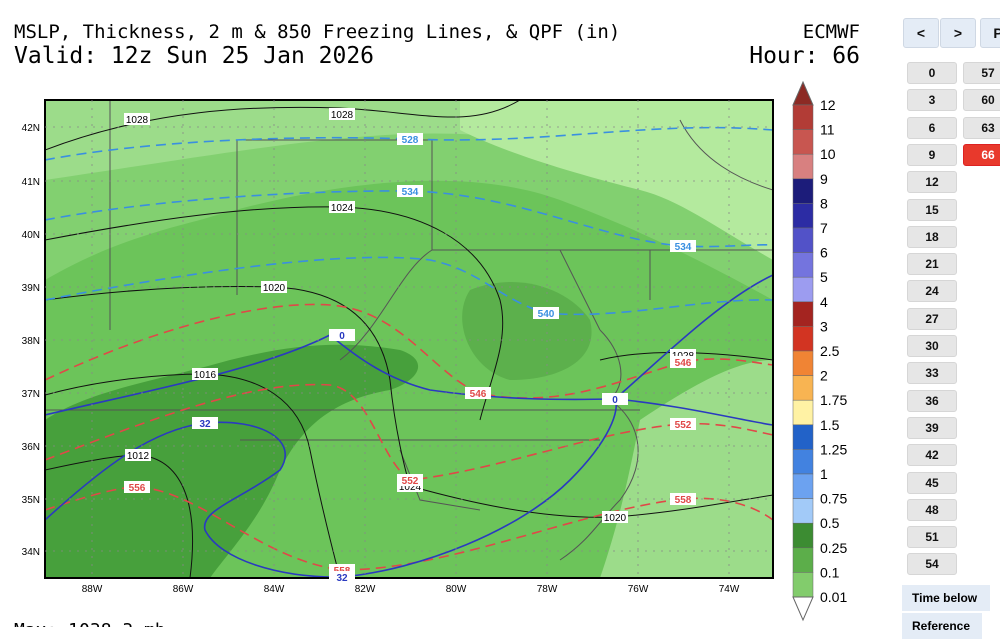 The height and width of the screenshot is (639, 1000). I want to click on lat-label: 37N, so click(31, 394).